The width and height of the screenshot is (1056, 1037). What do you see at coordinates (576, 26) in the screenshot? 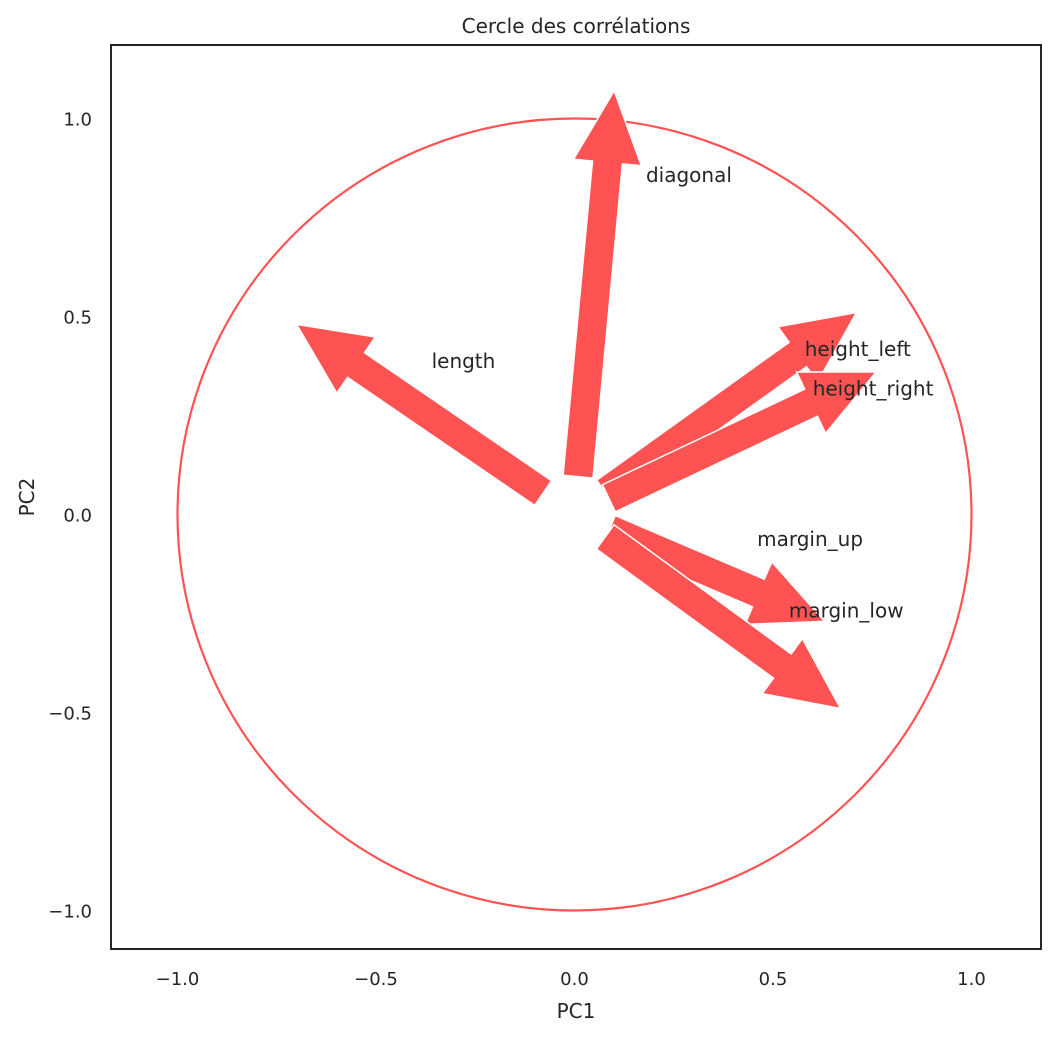
I see `chart-title: Cercle des corrélations` at bounding box center [576, 26].